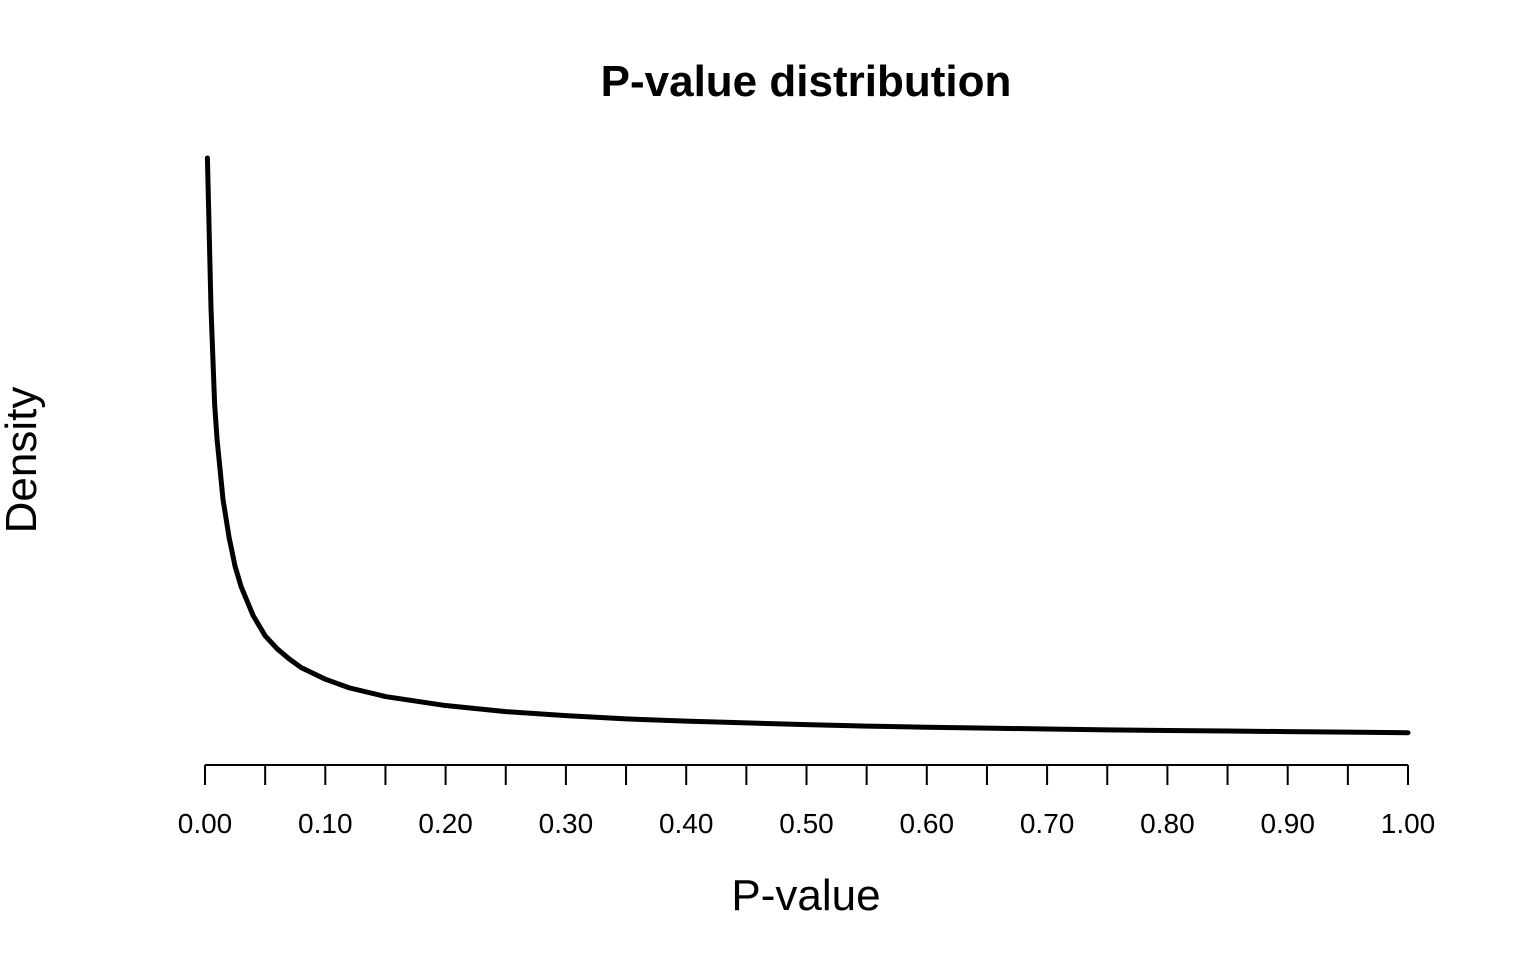  What do you see at coordinates (686, 823) in the screenshot?
I see `x-tick-label: 0.40` at bounding box center [686, 823].